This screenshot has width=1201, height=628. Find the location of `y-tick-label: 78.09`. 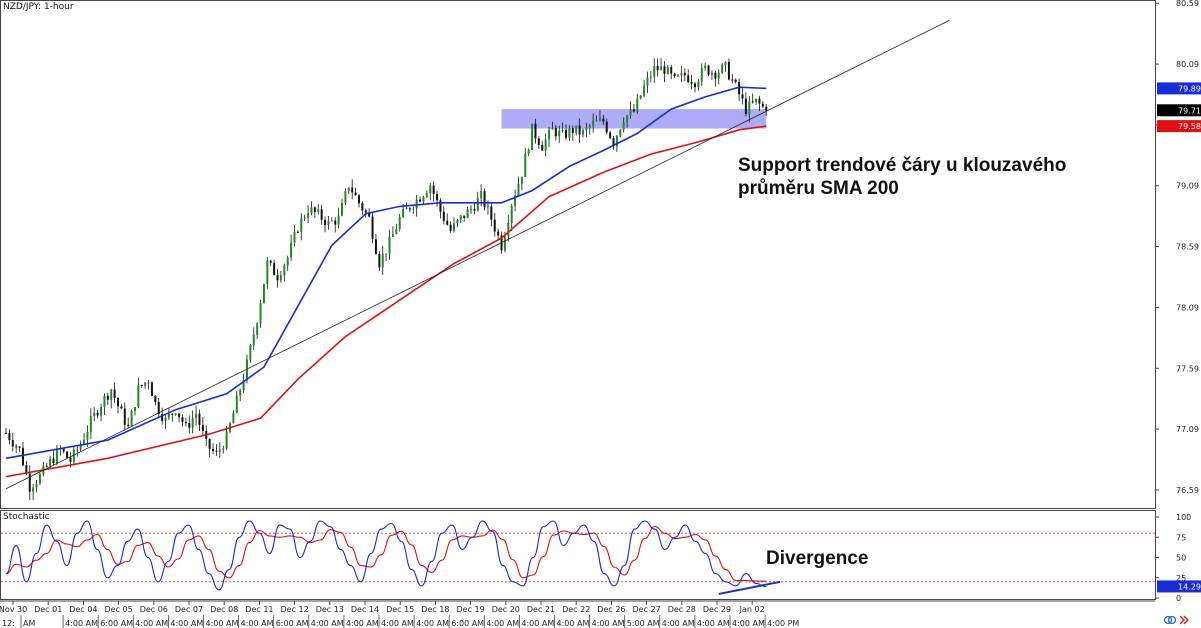

y-tick-label: 78.09 is located at coordinates (1187, 307).